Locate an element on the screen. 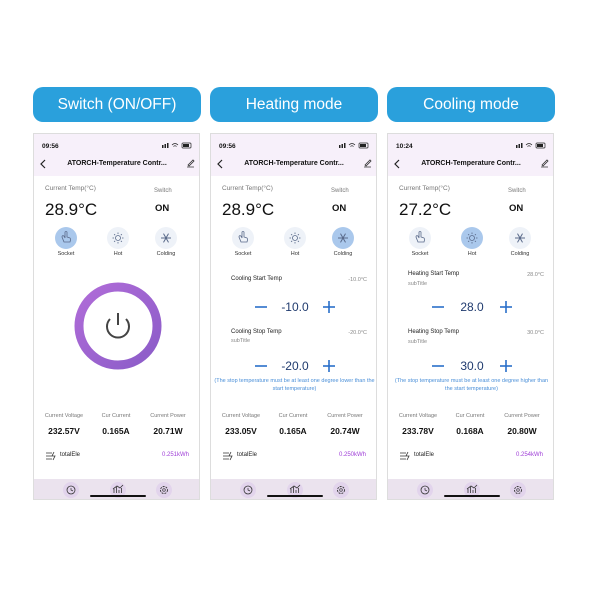 The width and height of the screenshot is (590, 590). mode-label-button: Switch (ON/OFF) is located at coordinates (117, 104).